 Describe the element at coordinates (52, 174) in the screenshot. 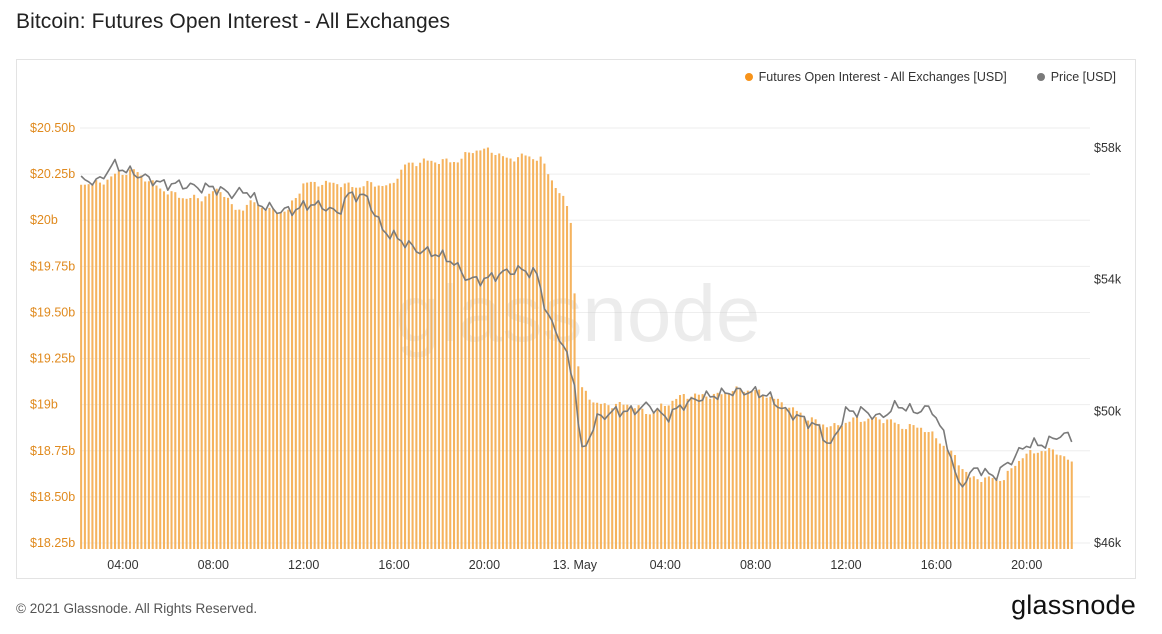

I see `left-axis-tick-label: $20.25b` at that location.